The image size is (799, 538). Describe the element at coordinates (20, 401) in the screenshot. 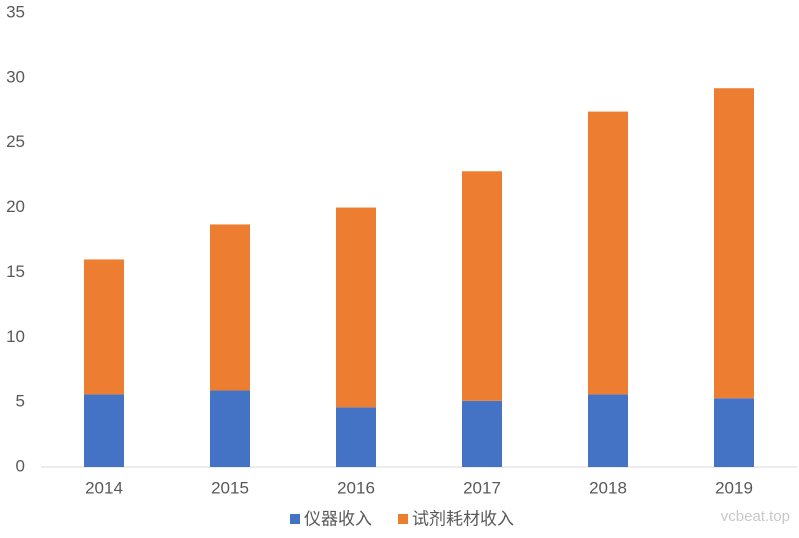

I see `y-tick-label: 5` at that location.